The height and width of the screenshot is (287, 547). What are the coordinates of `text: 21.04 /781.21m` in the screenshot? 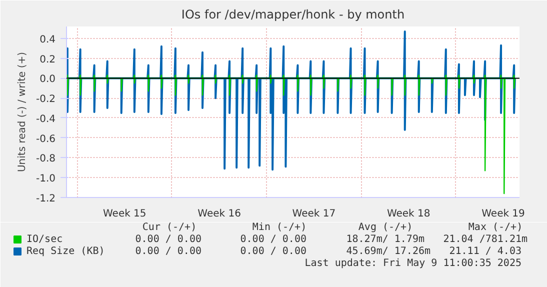 It's located at (485, 239).